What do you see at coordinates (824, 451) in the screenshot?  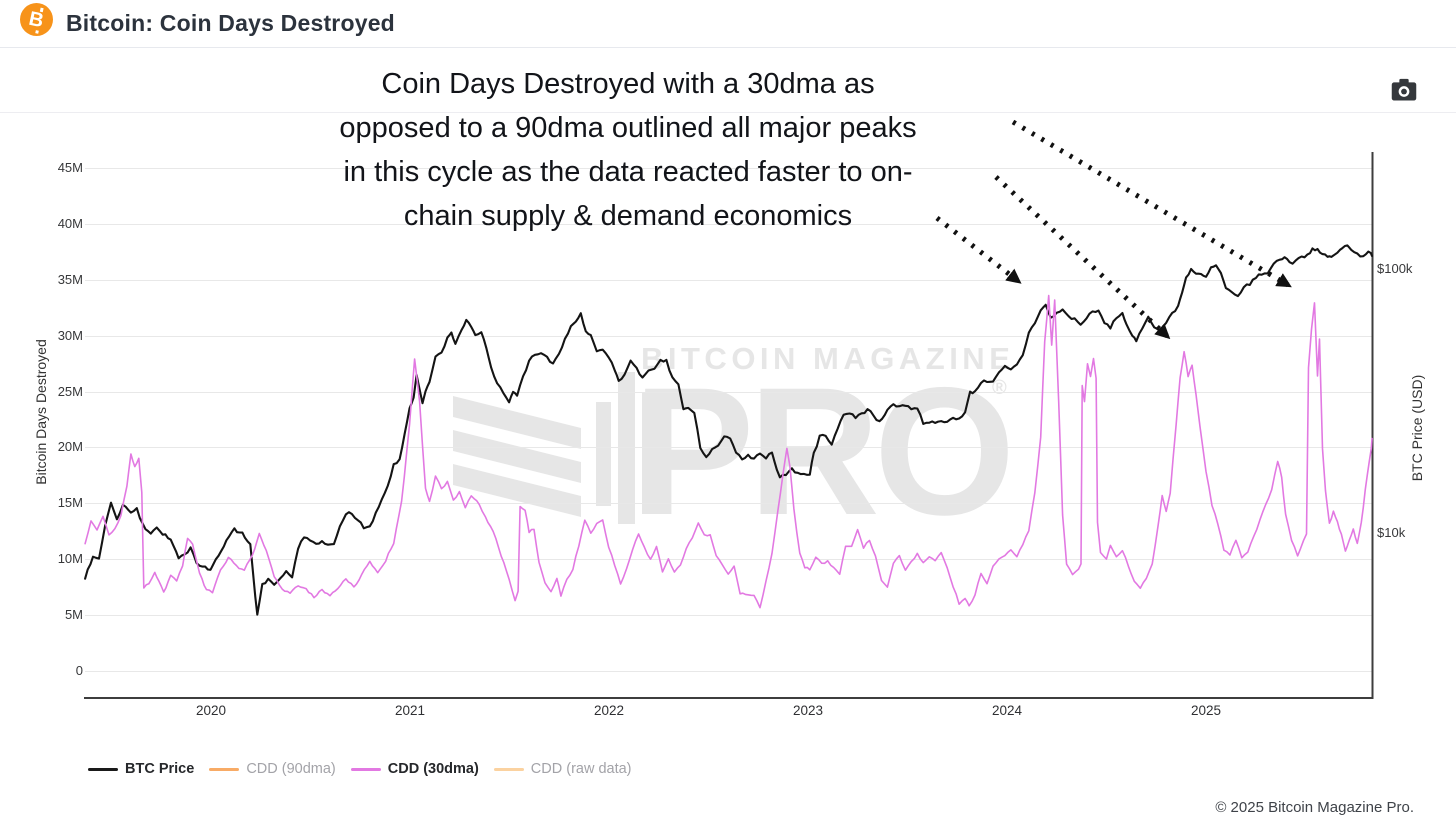 I see `watermark-pro-text: PRO` at bounding box center [824, 451].